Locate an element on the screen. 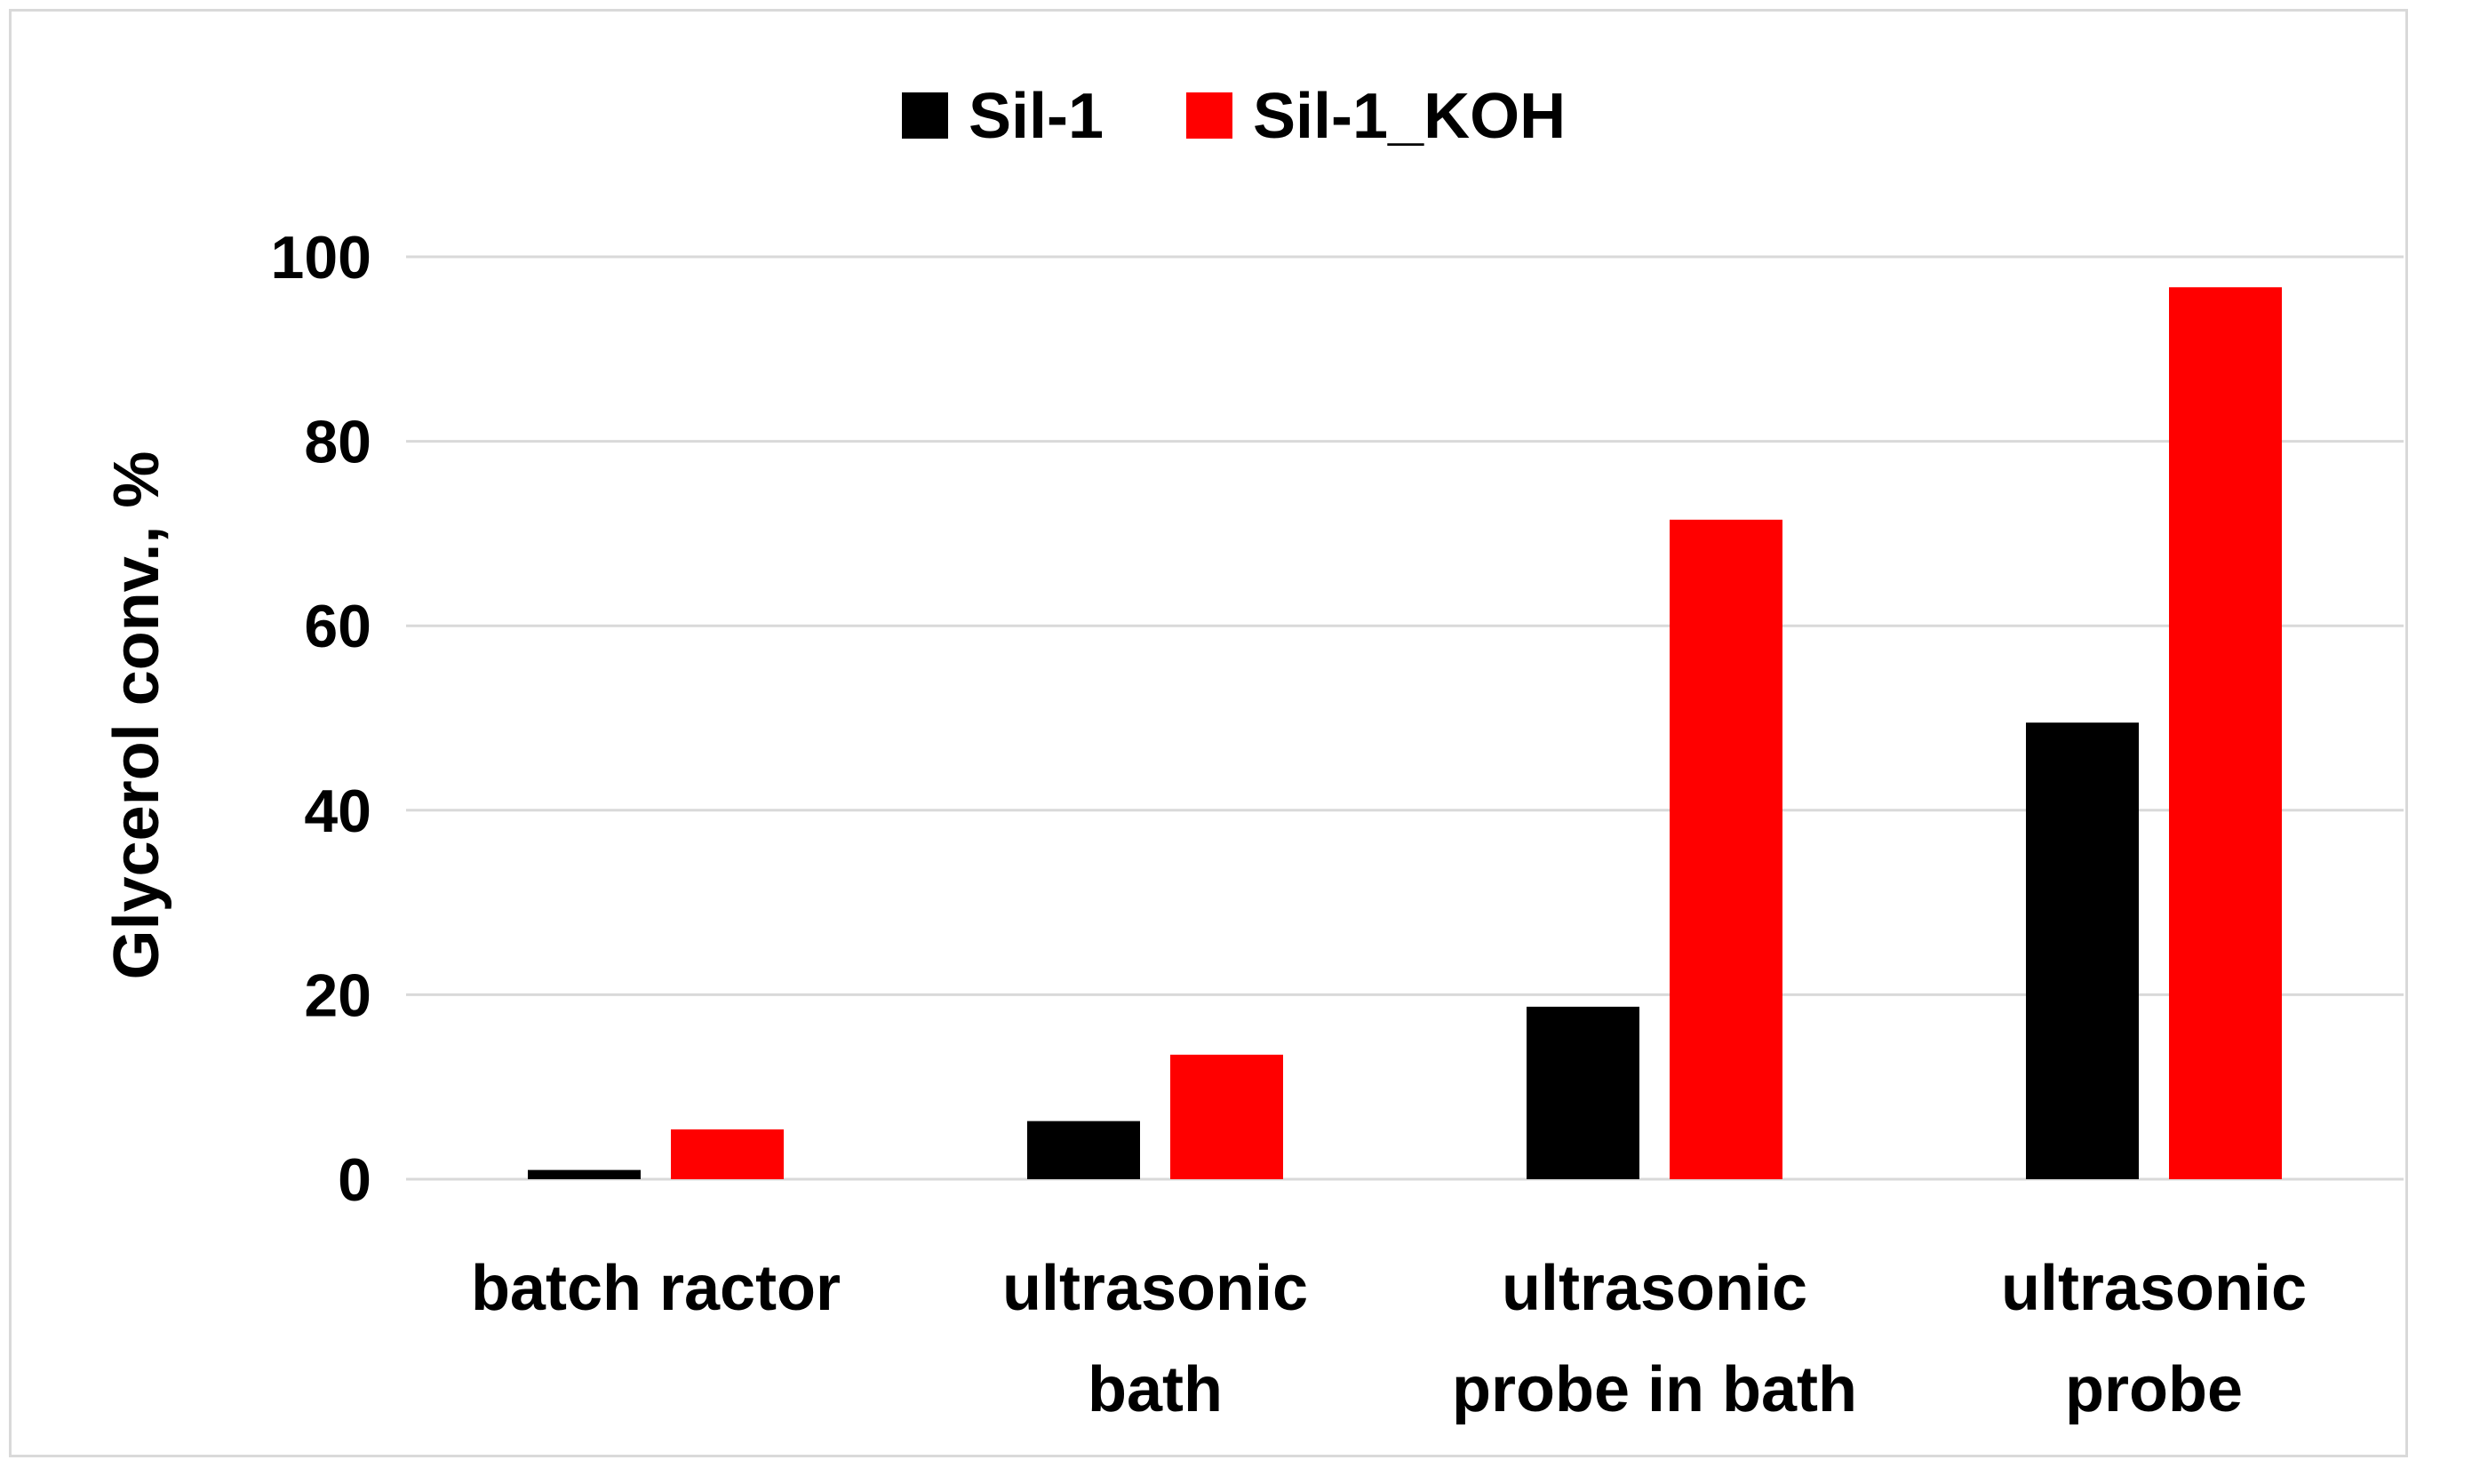  x-category-label: batch ractor is located at coordinates (656, 1288).